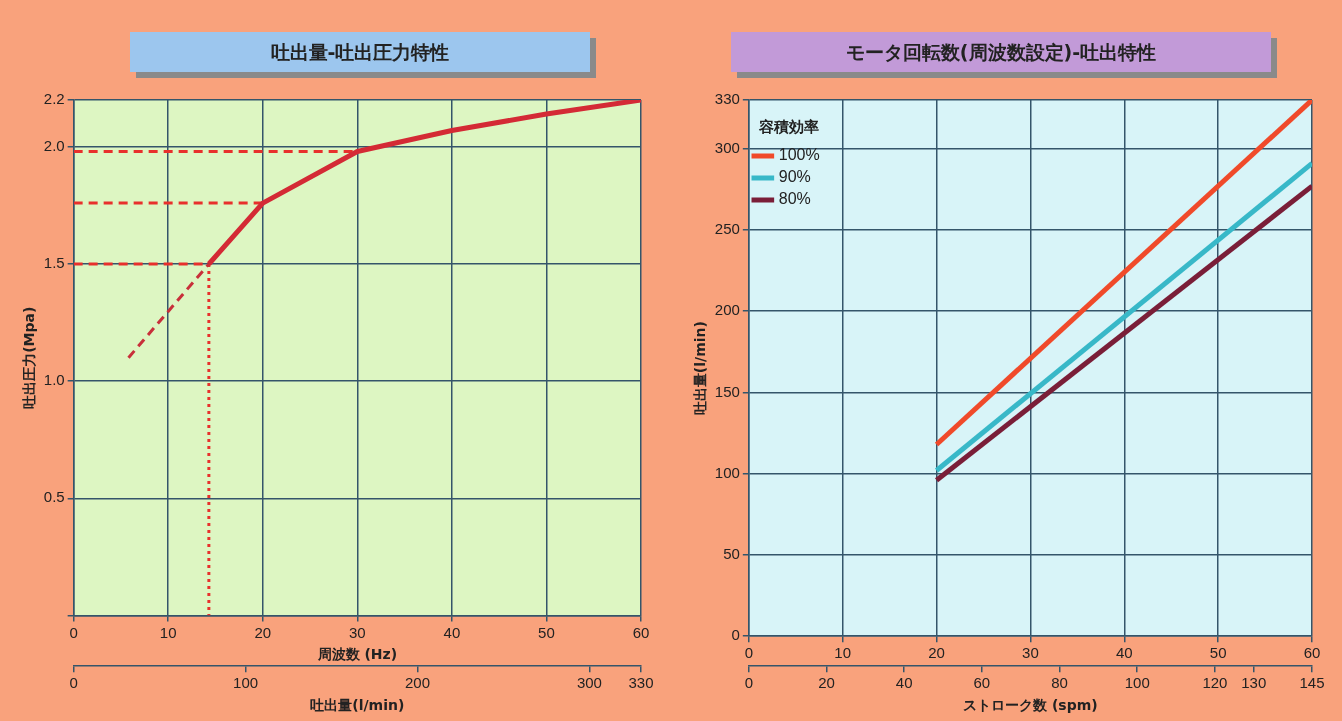 Image resolution: width=1342 pixels, height=721 pixels. I want to click on y-tick-label: 0.5, so click(54, 497).